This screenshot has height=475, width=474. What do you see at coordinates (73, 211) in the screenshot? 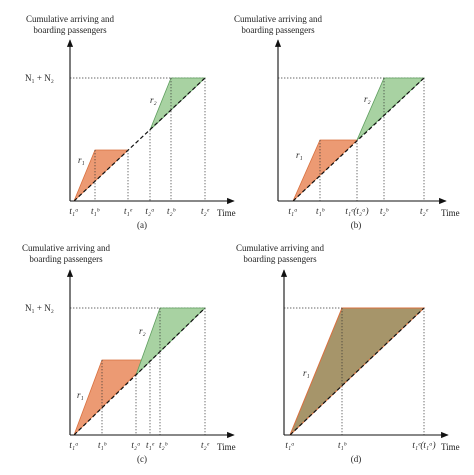
I see `panel-a-tick-t1a: t₁ᵃ` at bounding box center [73, 211].